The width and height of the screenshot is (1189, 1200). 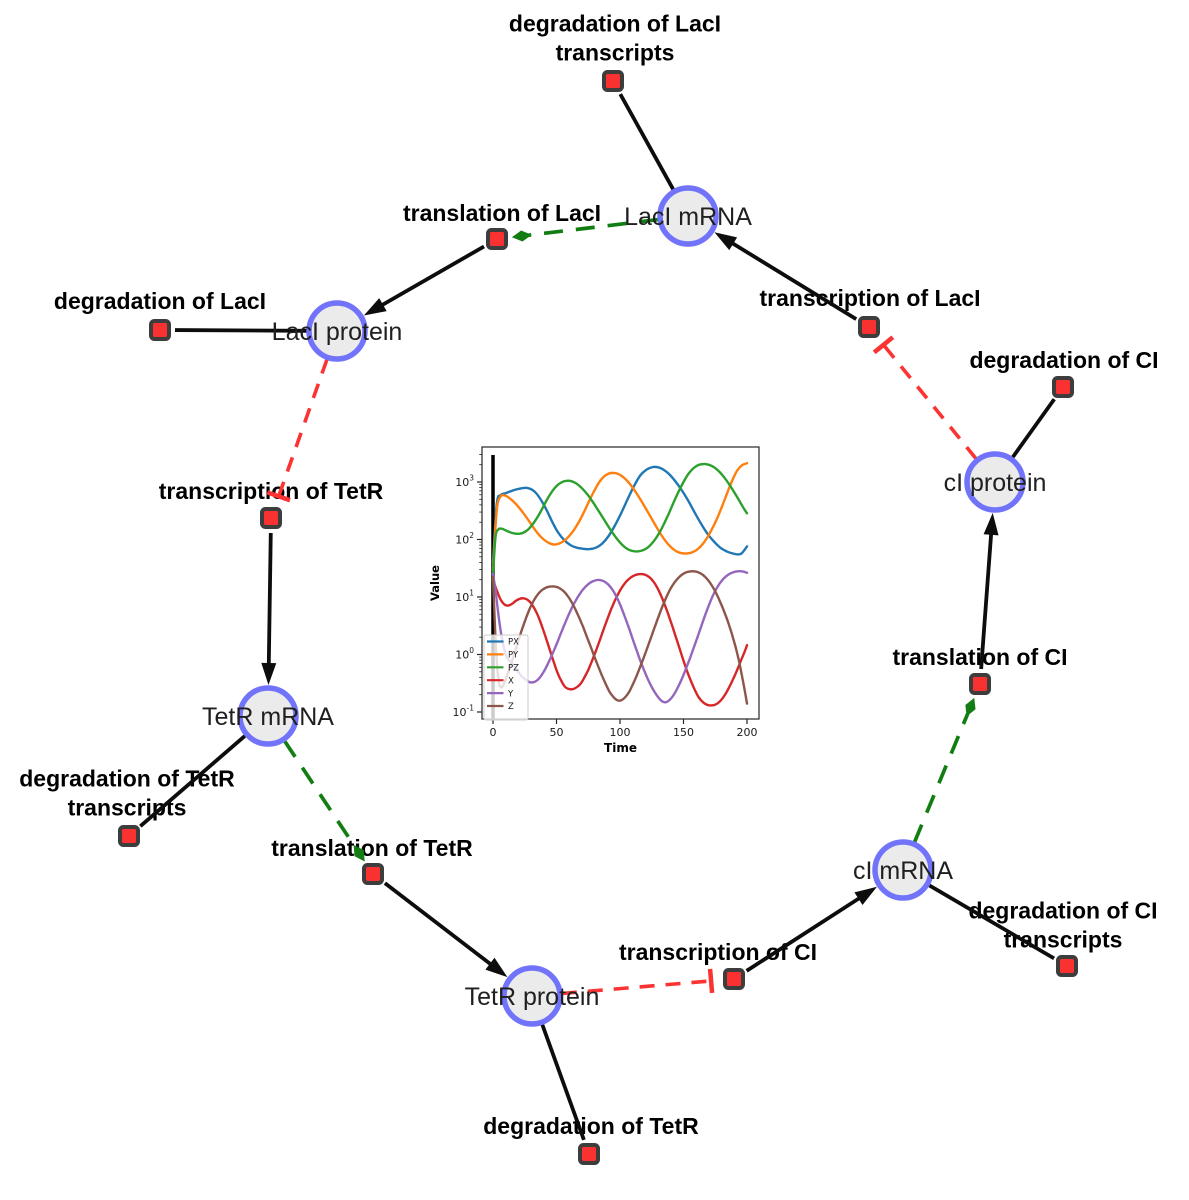 What do you see at coordinates (502, 213) in the screenshot?
I see `reaction-label-transl_laci: translation of LacI` at bounding box center [502, 213].